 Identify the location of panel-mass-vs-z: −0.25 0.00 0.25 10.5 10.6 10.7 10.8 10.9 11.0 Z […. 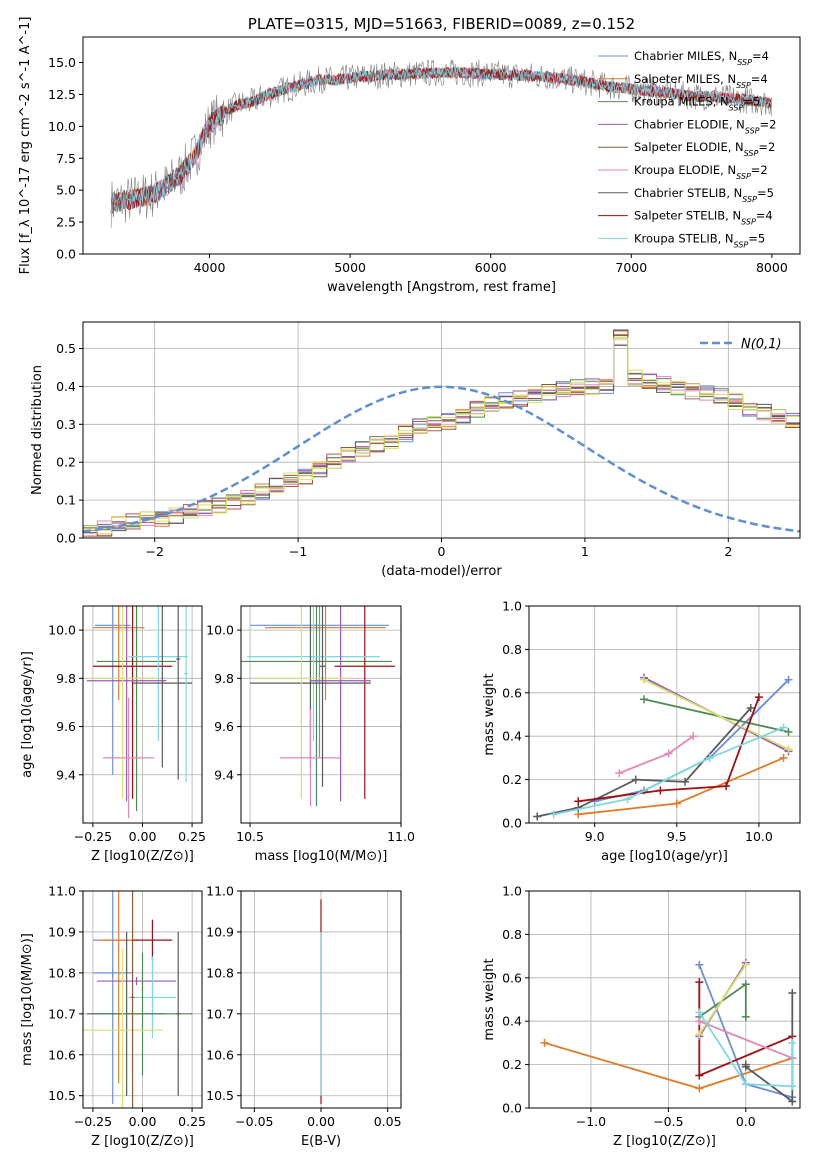
(113, 1017).